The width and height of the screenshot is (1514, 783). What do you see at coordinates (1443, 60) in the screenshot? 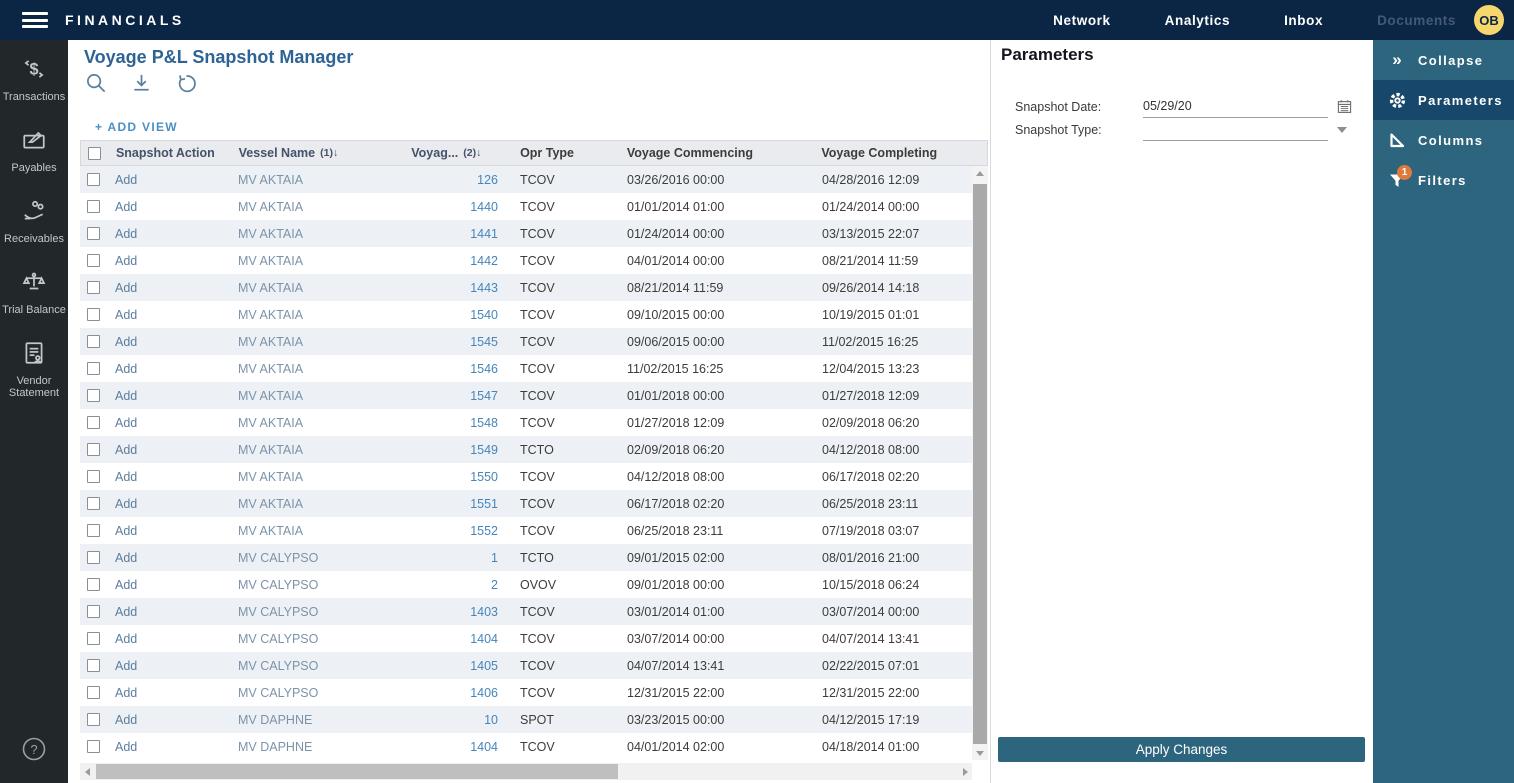
I see `sidebar-item-collapse: » Collapse` at bounding box center [1443, 60].